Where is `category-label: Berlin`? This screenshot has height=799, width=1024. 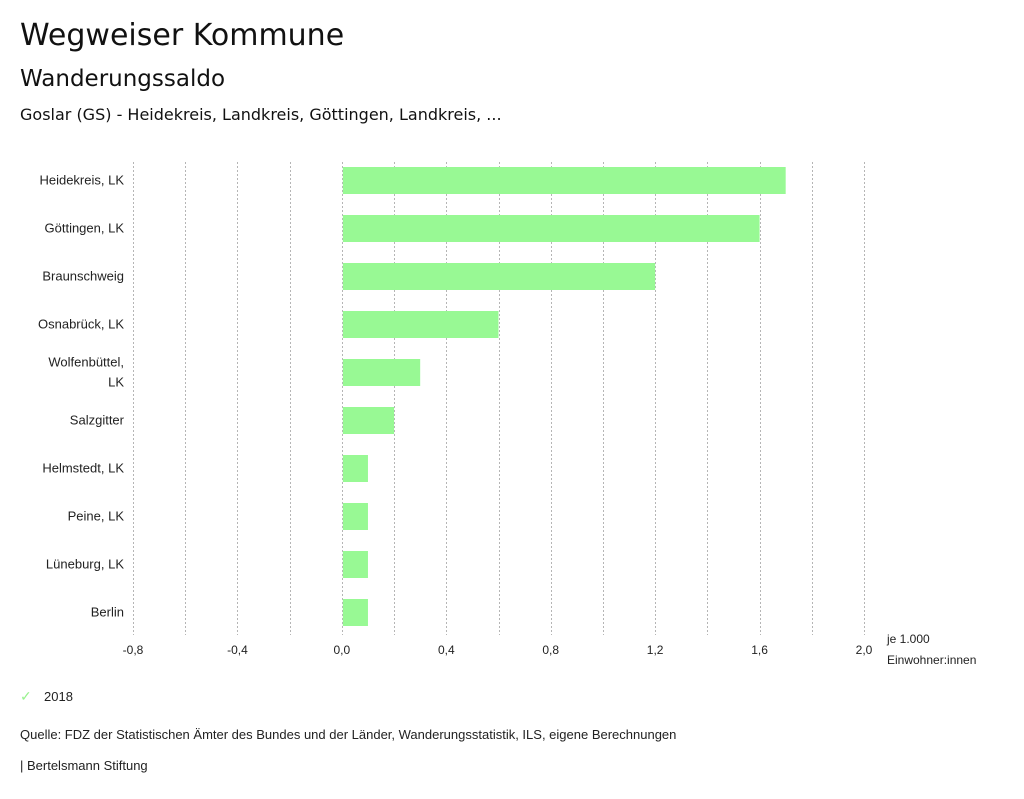 category-label: Berlin is located at coordinates (107, 612).